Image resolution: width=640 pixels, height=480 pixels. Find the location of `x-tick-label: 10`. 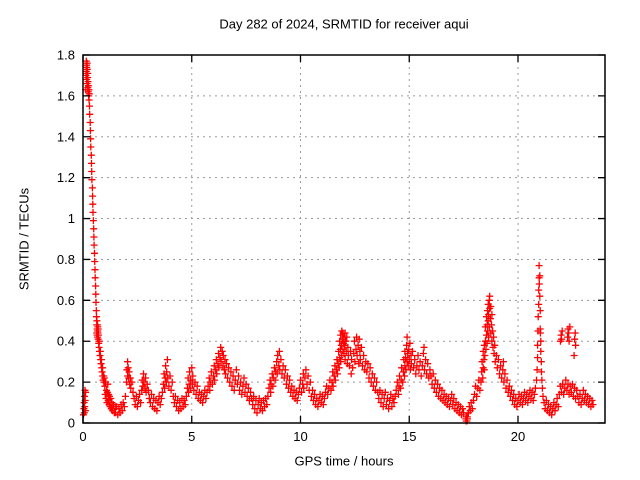

x-tick-label: 10 is located at coordinates (300, 436).